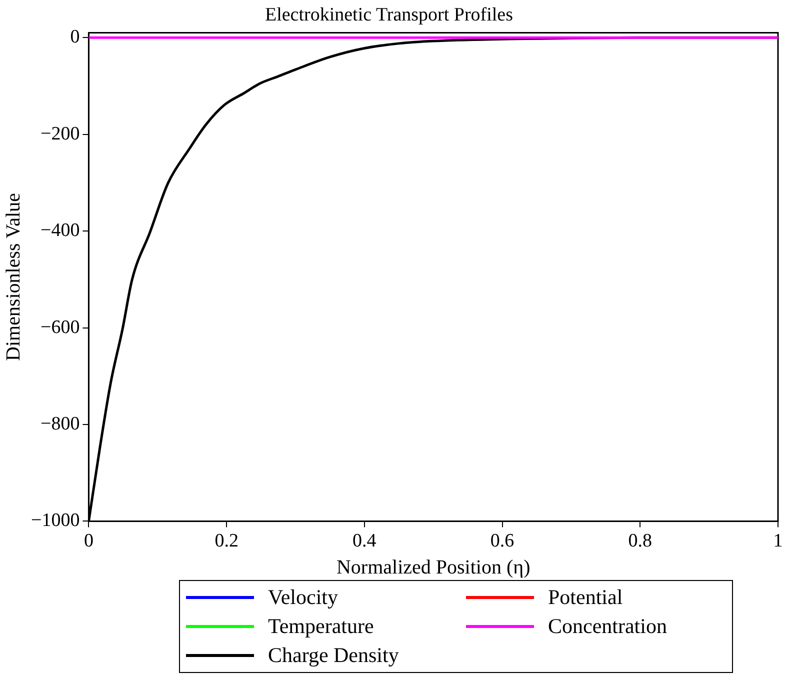 Image resolution: width=792 pixels, height=678 pixels. I want to click on x-tick-label: 0.6, so click(502, 541).